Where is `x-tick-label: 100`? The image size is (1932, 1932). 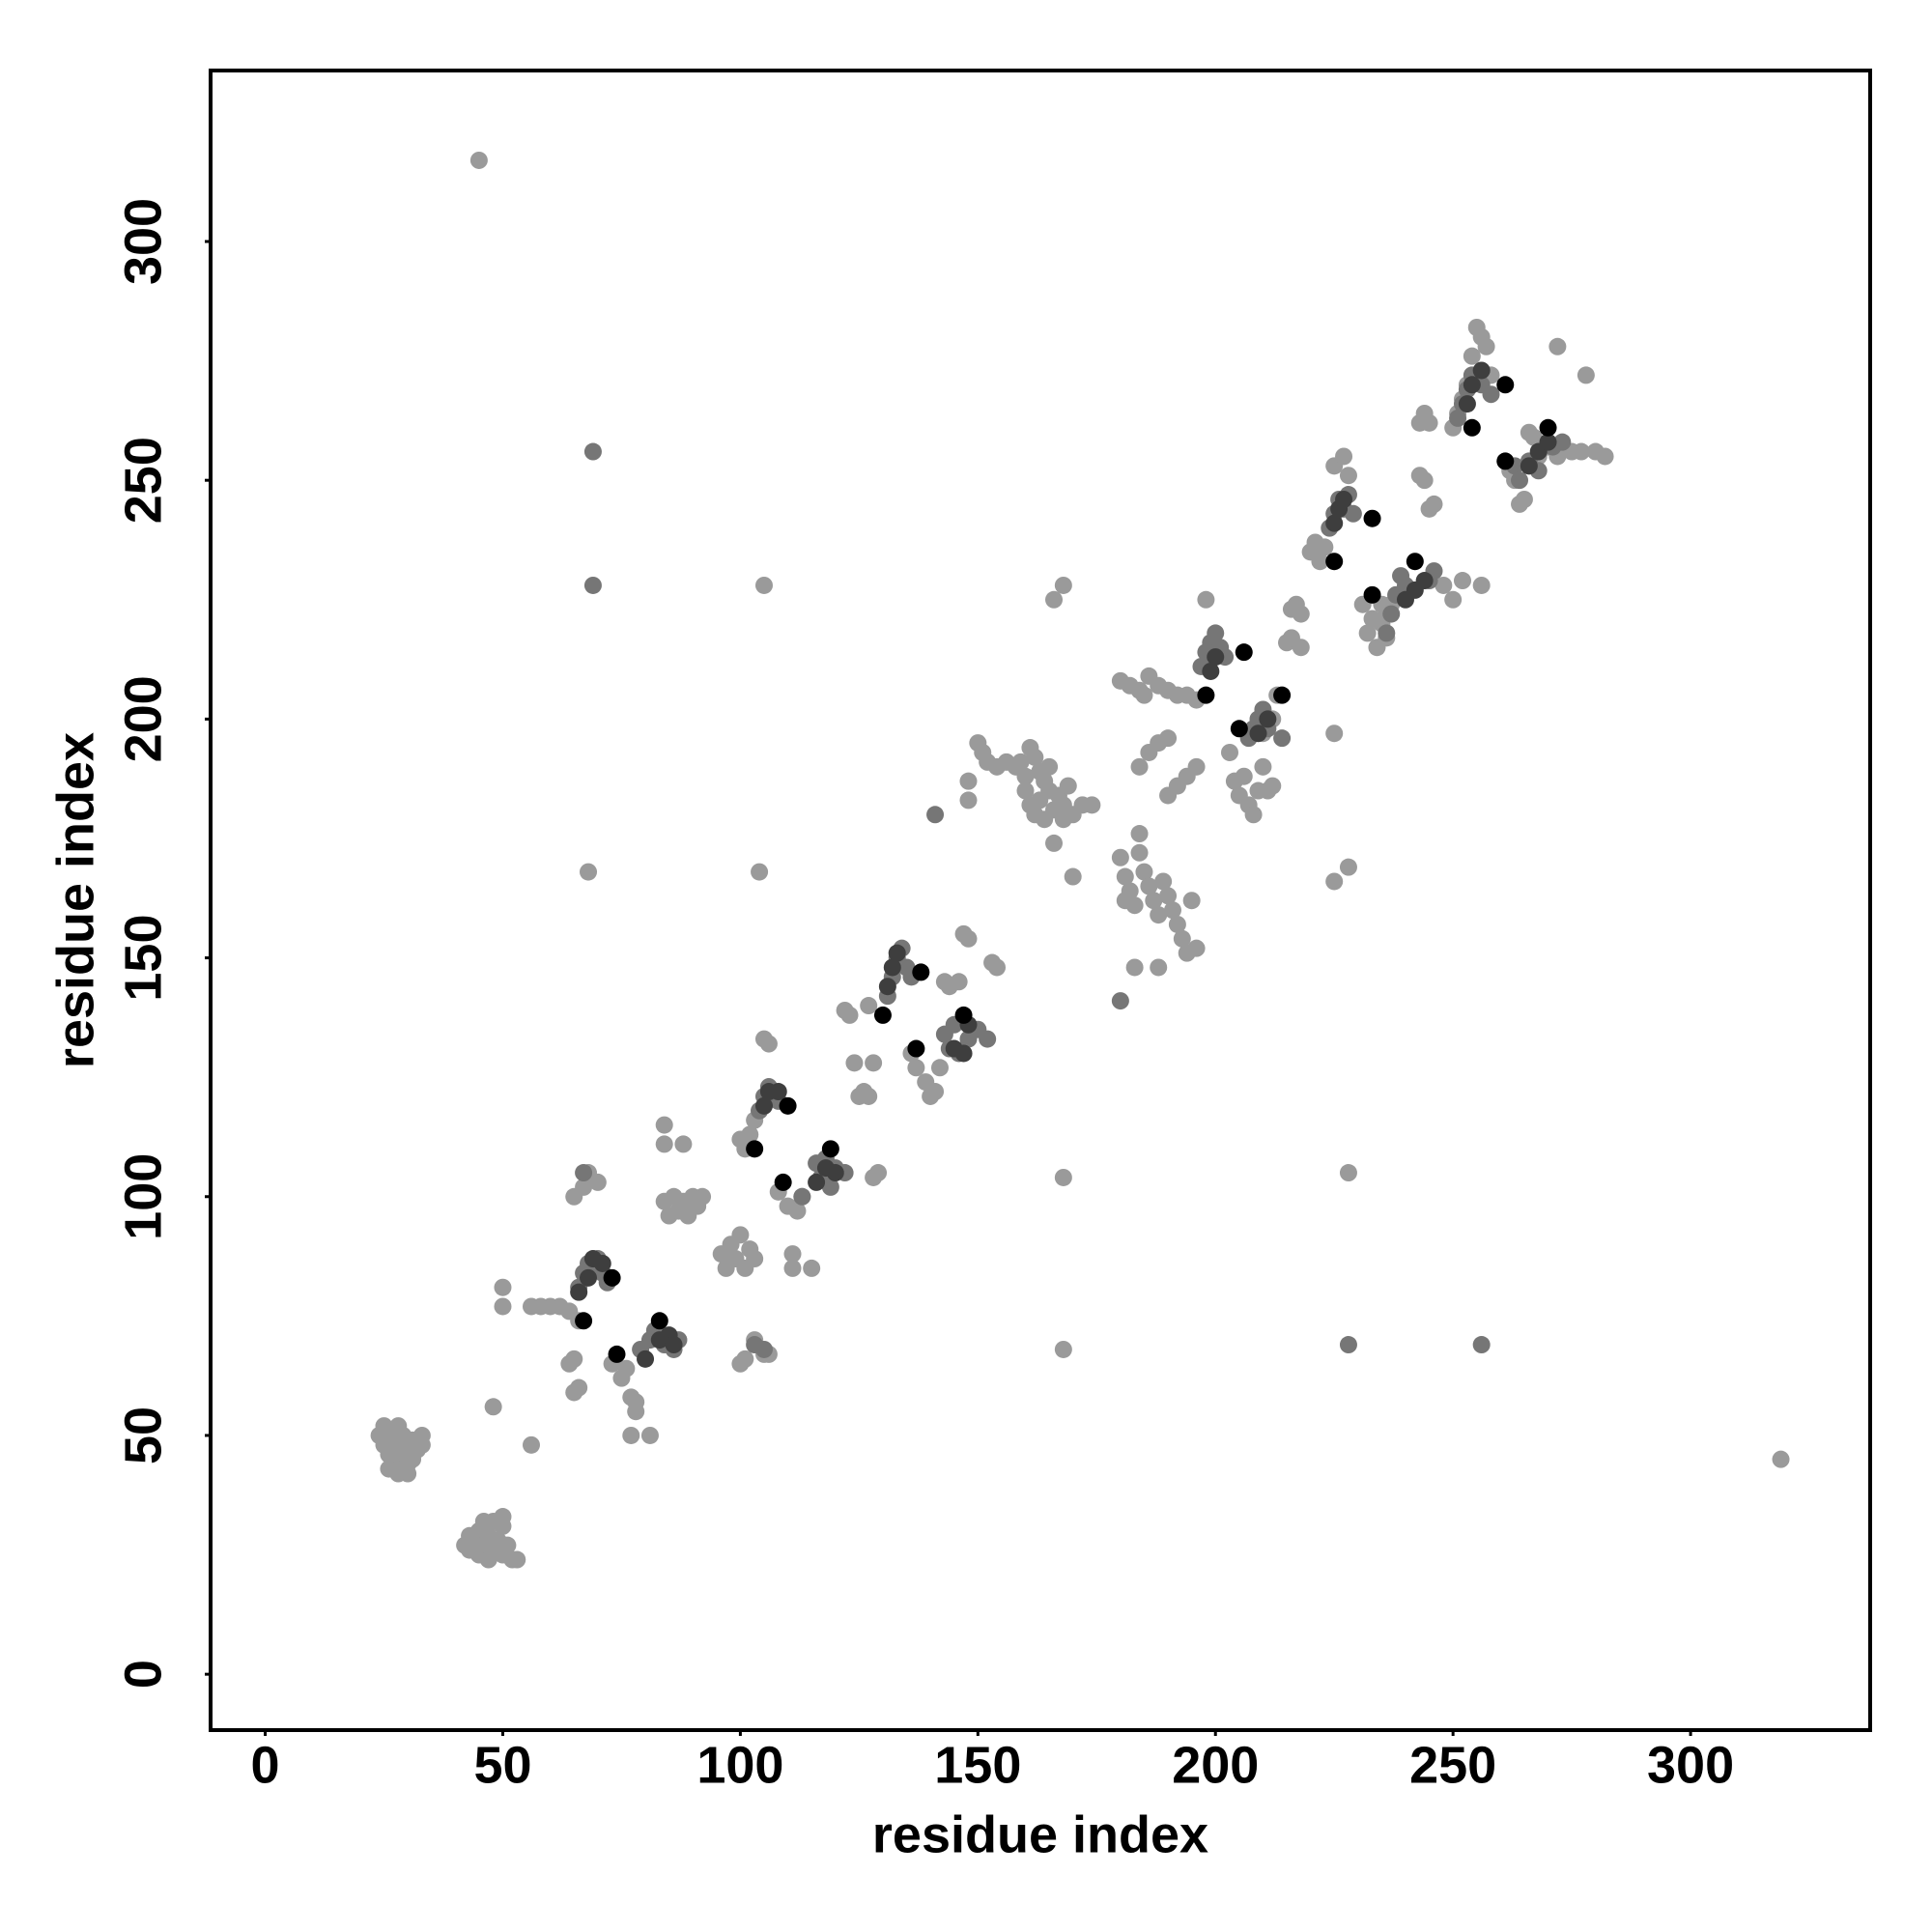
x-tick-label: 100 is located at coordinates (739, 1765).